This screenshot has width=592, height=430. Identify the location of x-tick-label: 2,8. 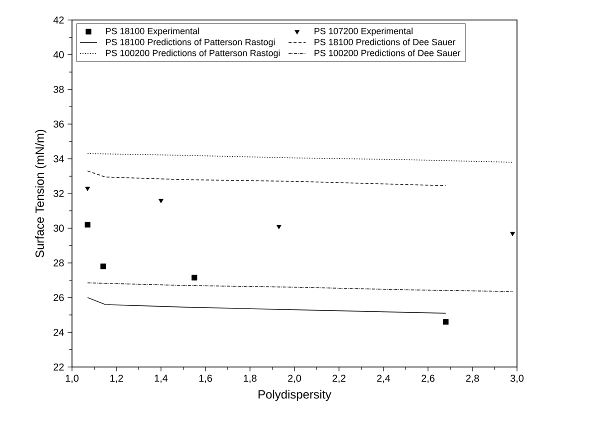
(472, 379).